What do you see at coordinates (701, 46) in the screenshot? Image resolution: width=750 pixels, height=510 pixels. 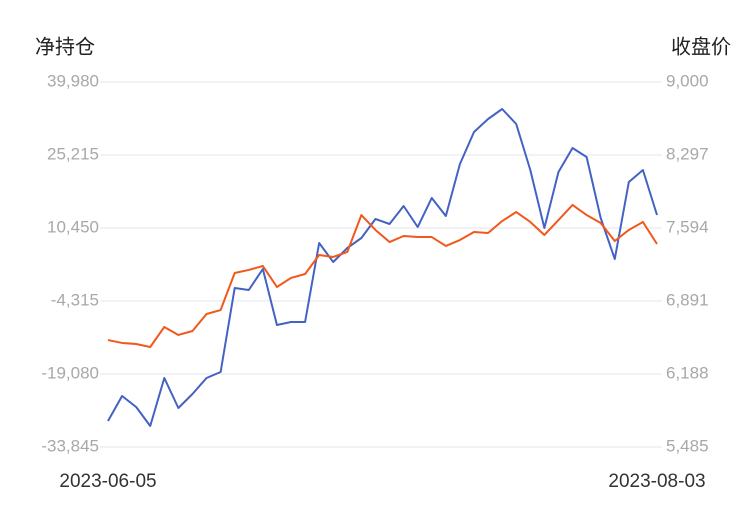 I see `y2-axis-title: 收盘价` at bounding box center [701, 46].